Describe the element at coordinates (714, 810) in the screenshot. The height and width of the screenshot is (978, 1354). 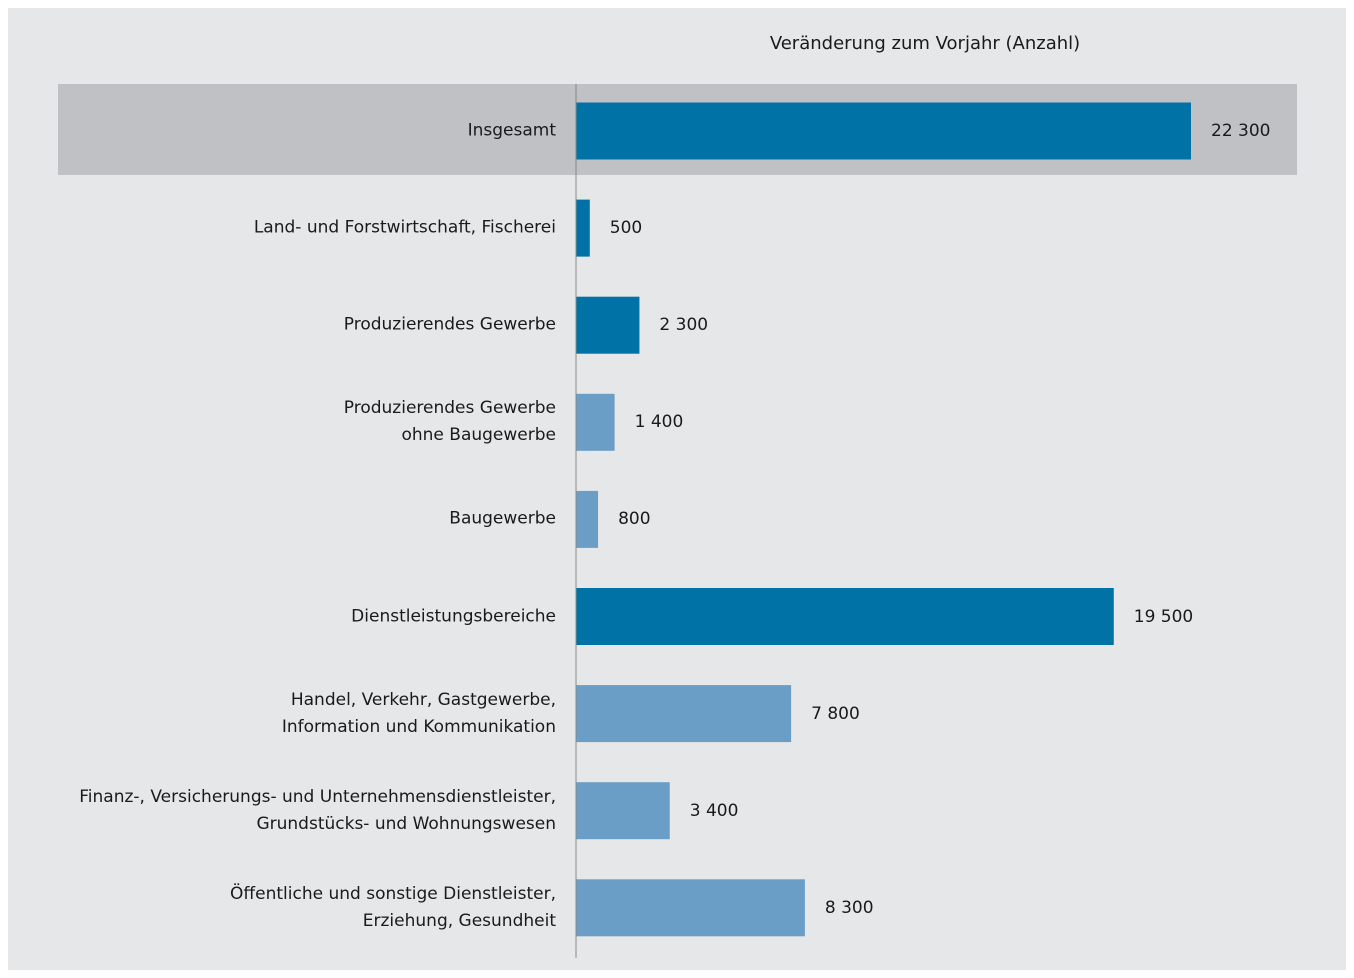
I see `value-label: 3 400` at that location.